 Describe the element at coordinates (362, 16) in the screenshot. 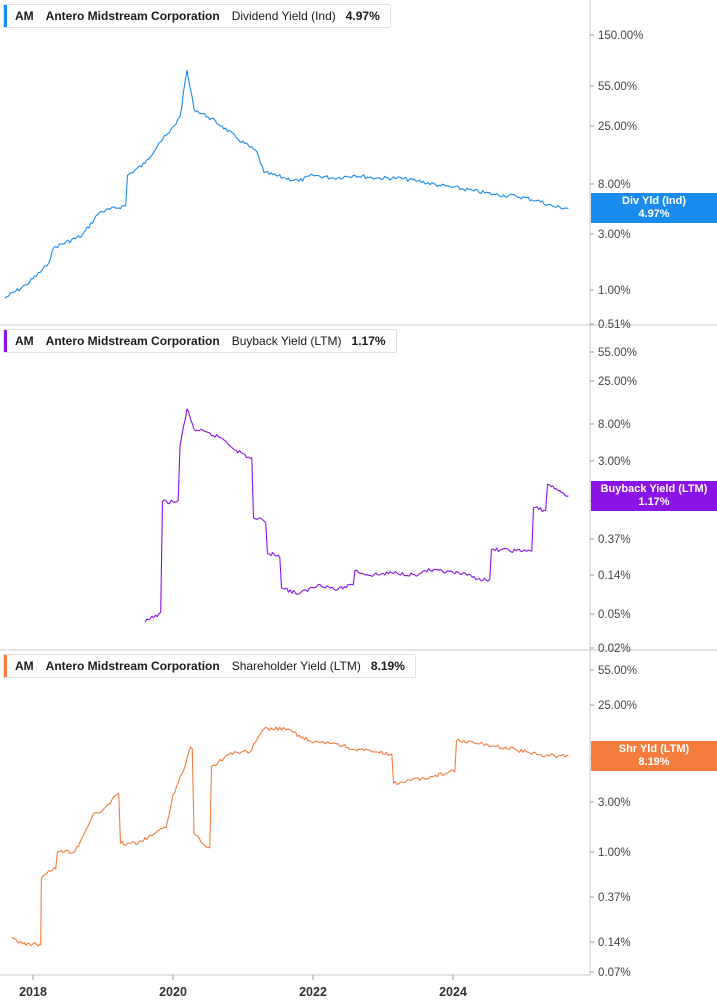

I see `legend-value: 4.97%` at that location.